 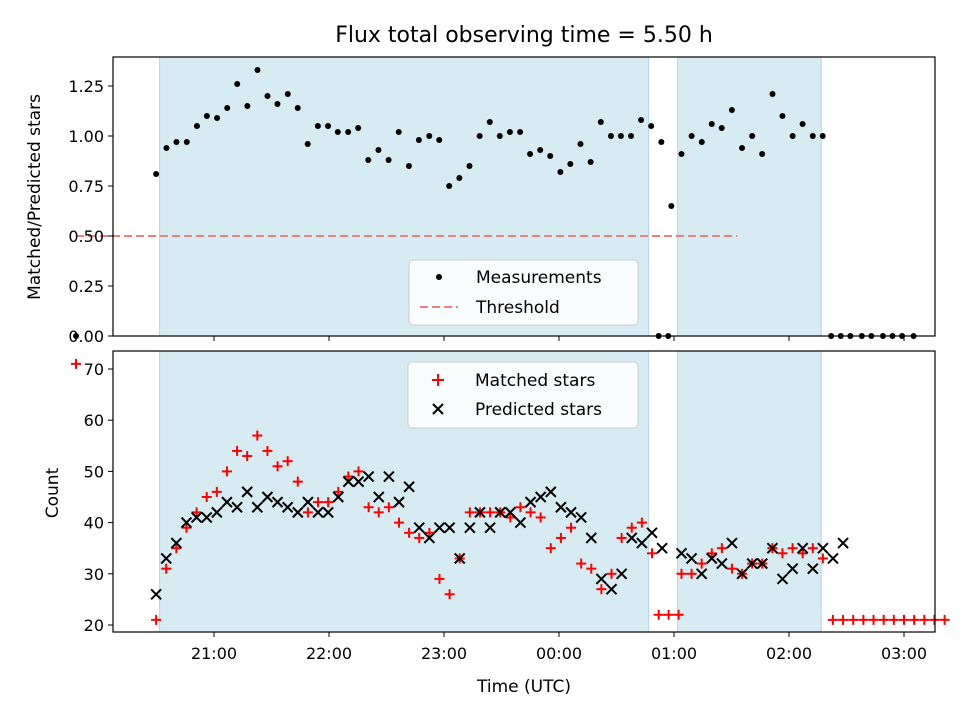 What do you see at coordinates (538, 410) in the screenshot?
I see `legend-label-predicted: Predicted stars` at bounding box center [538, 410].